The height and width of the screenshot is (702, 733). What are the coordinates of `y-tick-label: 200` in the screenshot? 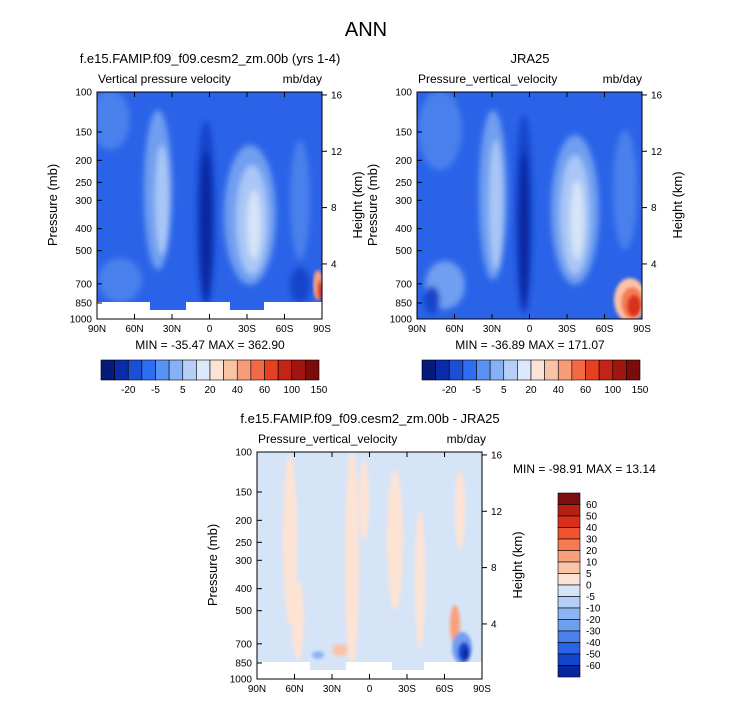 It's located at (83, 161).